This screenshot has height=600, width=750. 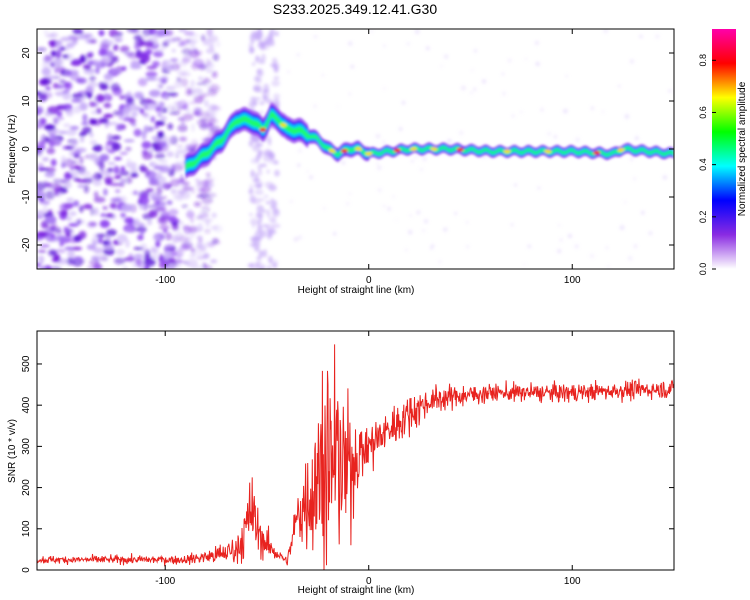 I want to click on y-tick-label: 20, so click(x=26, y=53).